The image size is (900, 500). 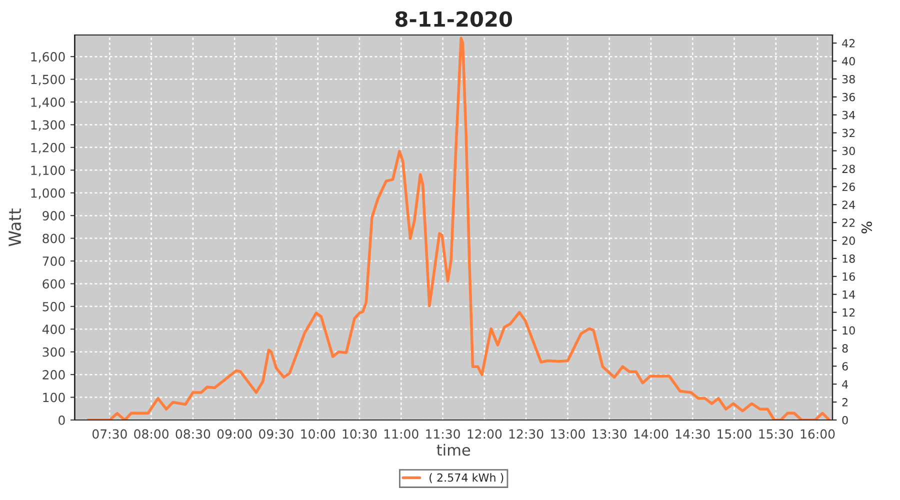 What do you see at coordinates (848, 187) in the screenshot?
I see `y2-tick-label: 26` at bounding box center [848, 187].